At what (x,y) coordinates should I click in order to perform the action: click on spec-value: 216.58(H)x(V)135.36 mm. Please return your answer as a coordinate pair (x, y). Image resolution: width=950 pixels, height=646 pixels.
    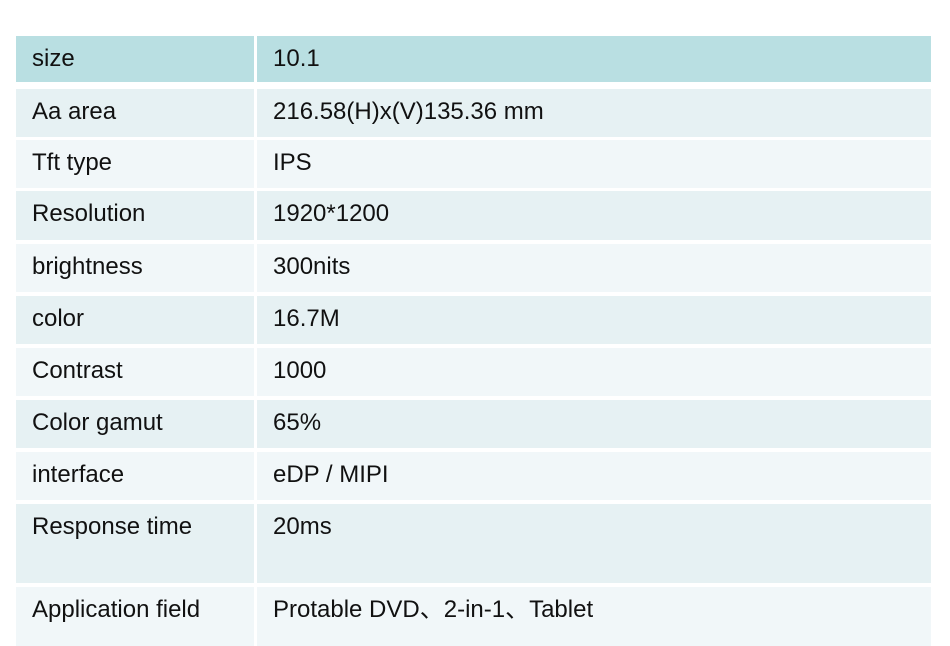
    Looking at the image, I should click on (594, 113).